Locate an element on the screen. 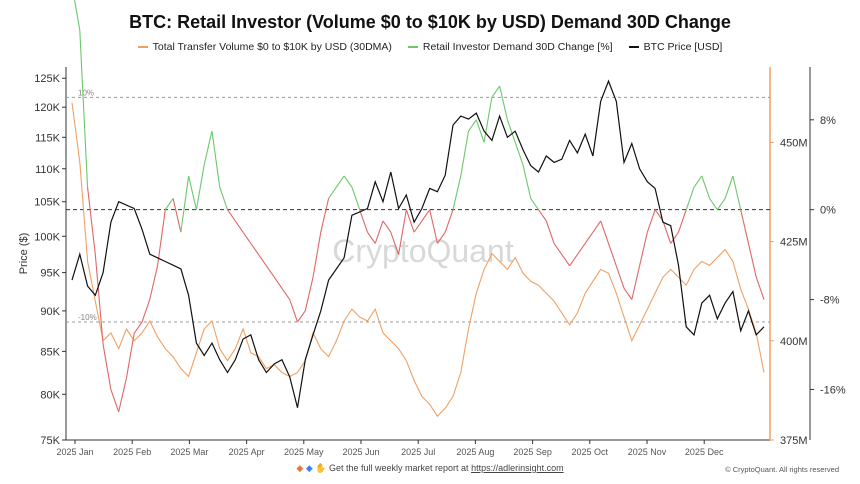 The width and height of the screenshot is (860, 484). x-tick-label: 2025 Oct is located at coordinates (590, 452).